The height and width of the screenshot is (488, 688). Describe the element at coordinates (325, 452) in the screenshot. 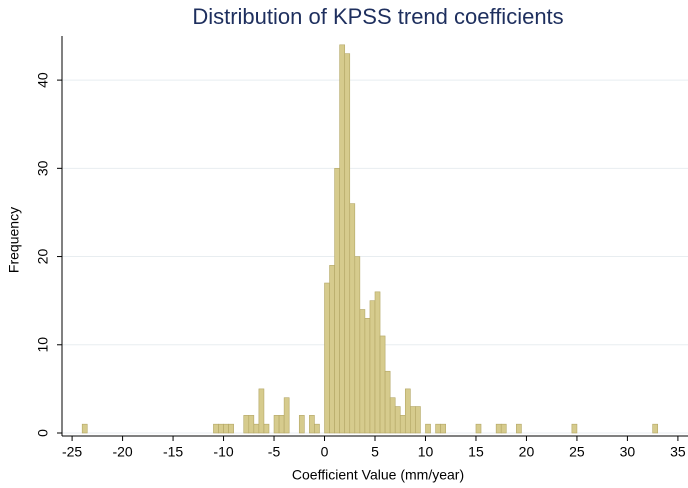

I see `x-tick-label: 0` at that location.